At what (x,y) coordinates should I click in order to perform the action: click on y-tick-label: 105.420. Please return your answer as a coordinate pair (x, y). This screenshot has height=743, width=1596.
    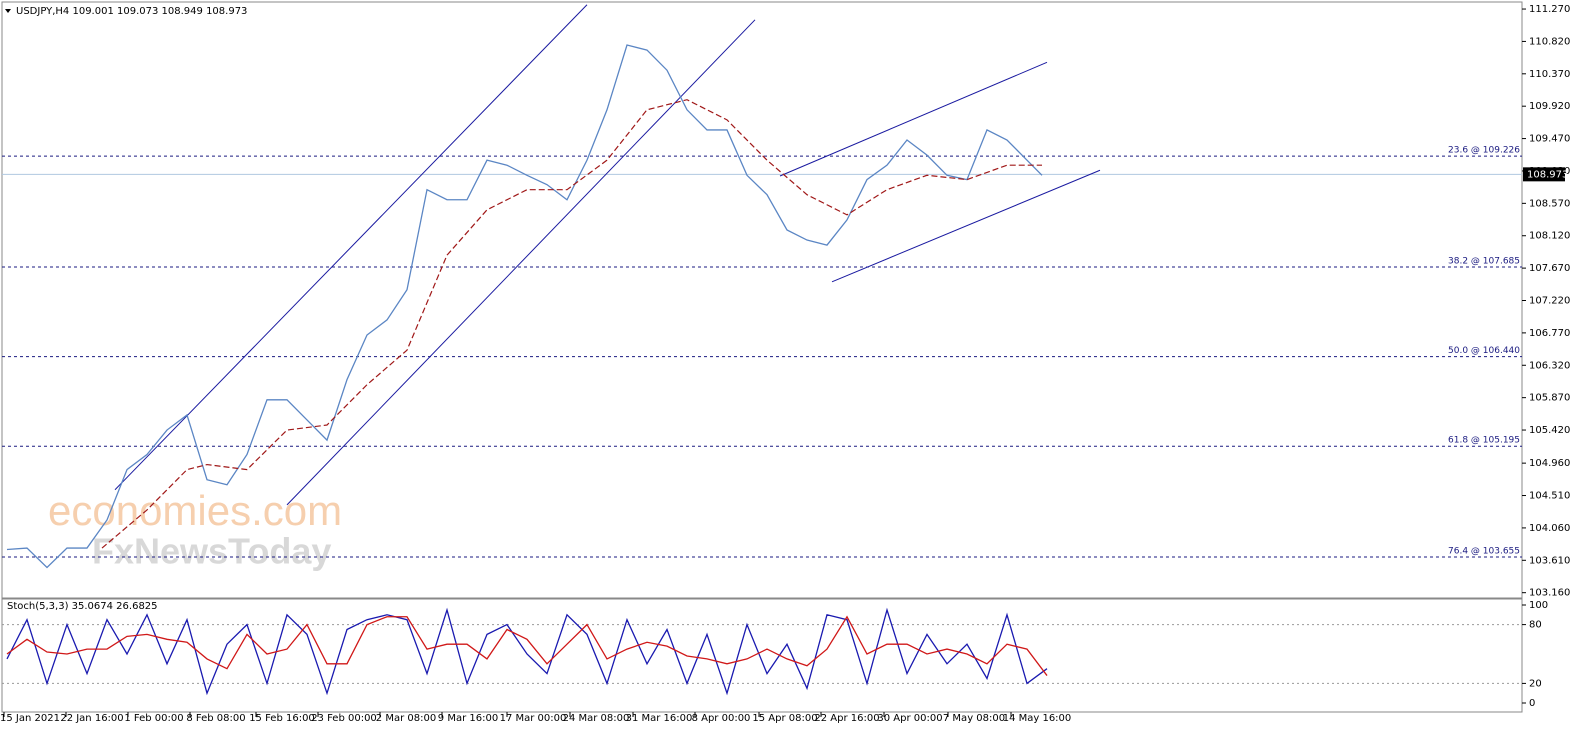
    Looking at the image, I should click on (1549, 430).